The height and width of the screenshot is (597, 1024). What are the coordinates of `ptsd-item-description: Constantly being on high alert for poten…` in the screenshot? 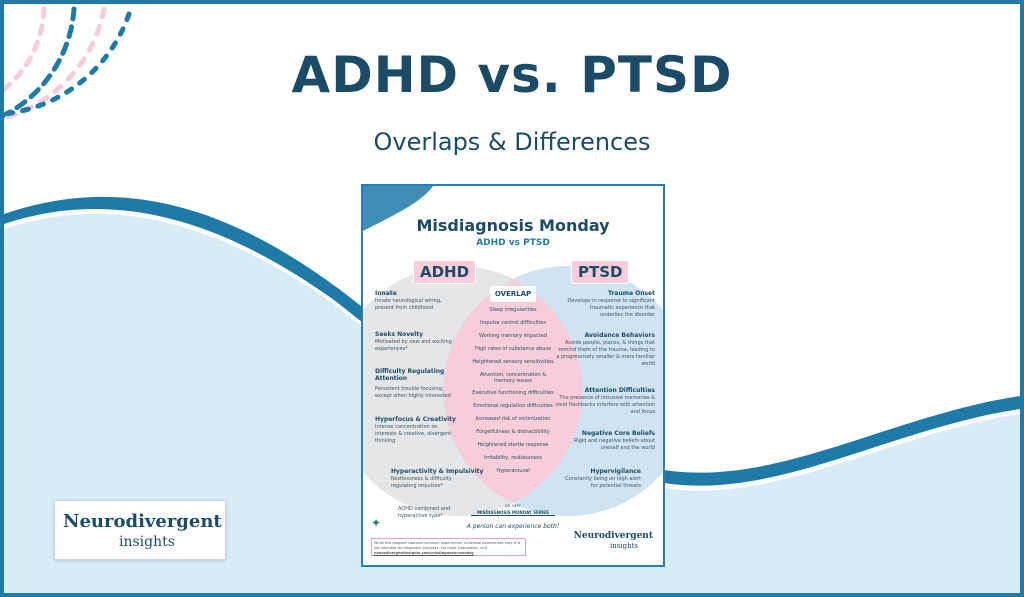 It's located at (603, 482).